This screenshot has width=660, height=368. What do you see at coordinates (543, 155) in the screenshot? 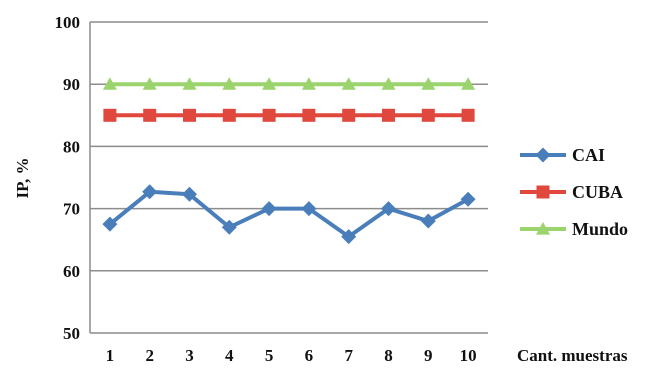
I see `legend-marker-cai` at bounding box center [543, 155].